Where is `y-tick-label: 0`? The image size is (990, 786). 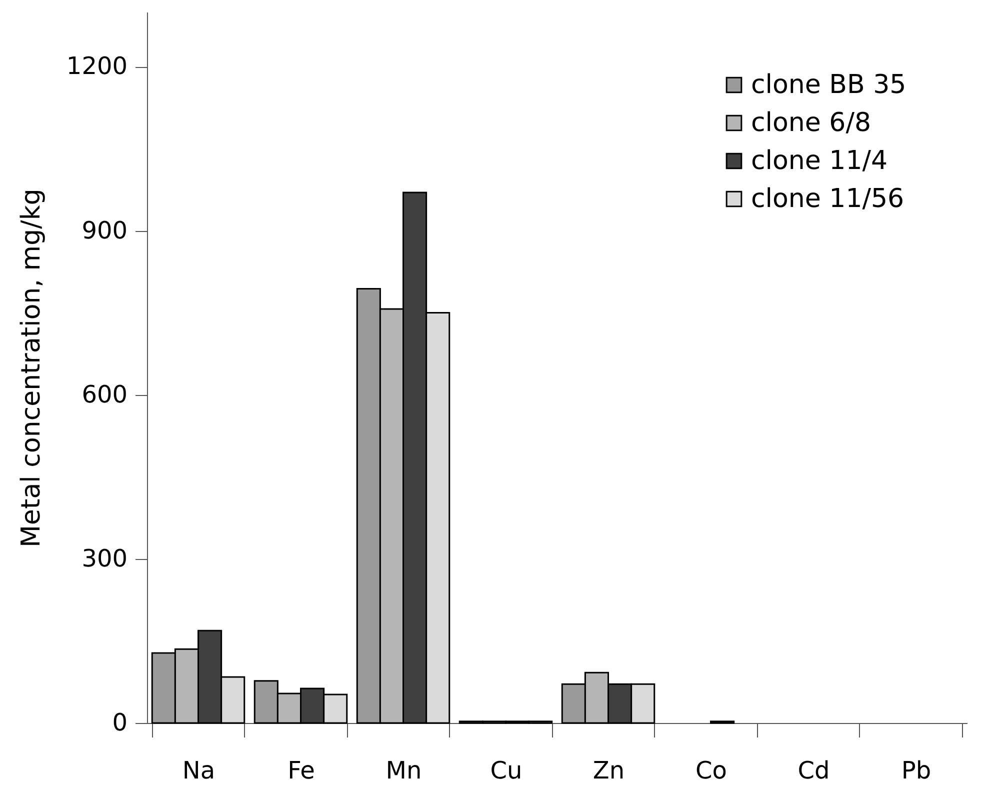
y-tick-label: 0 is located at coordinates (120, 722).